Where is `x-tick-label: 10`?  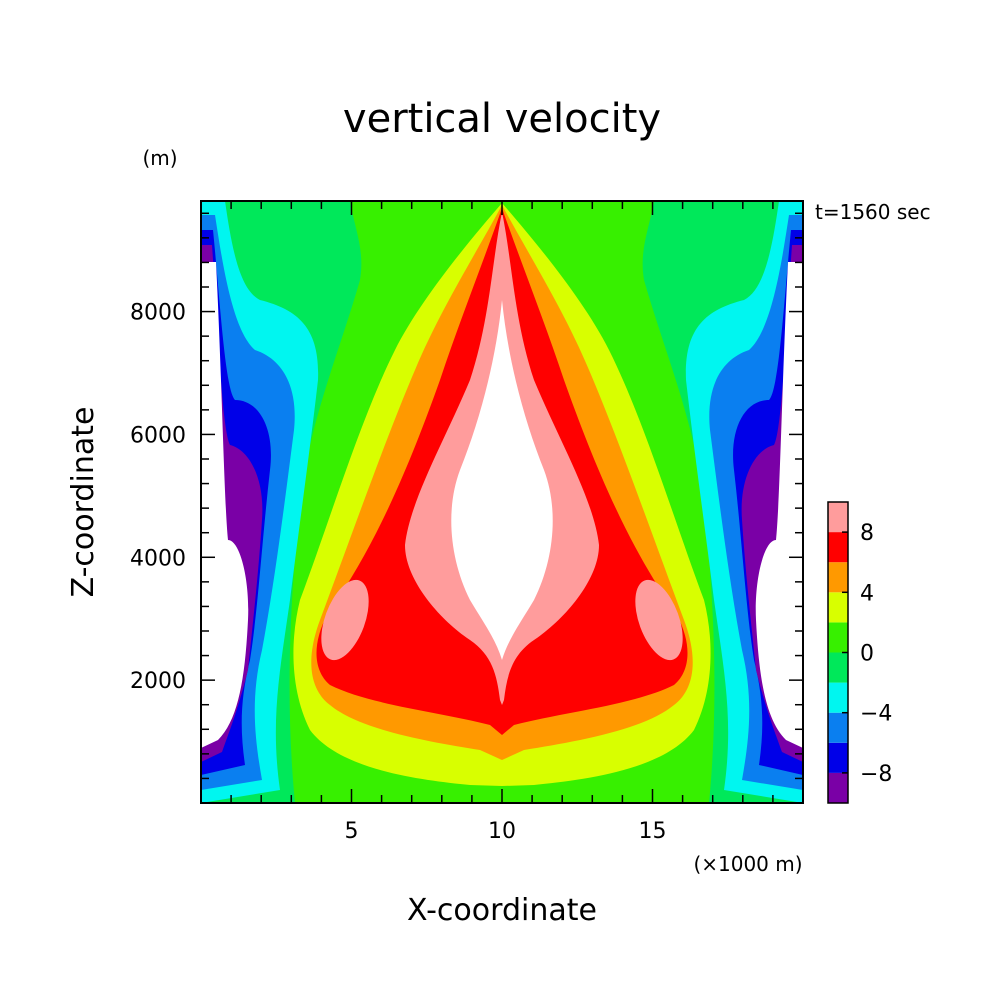 x-tick-label: 10 is located at coordinates (502, 831).